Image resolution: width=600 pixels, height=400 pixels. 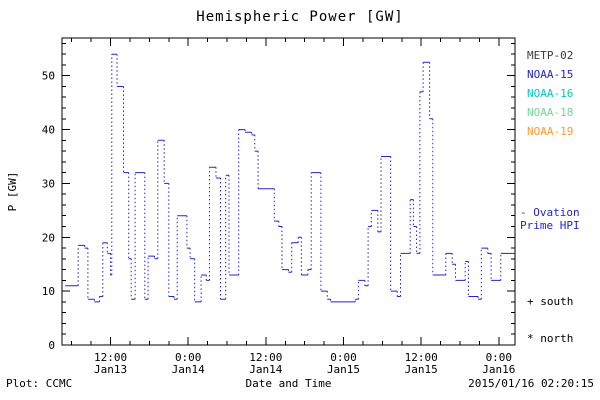 I want to click on y-tick-label: 10, so click(x=48, y=291).